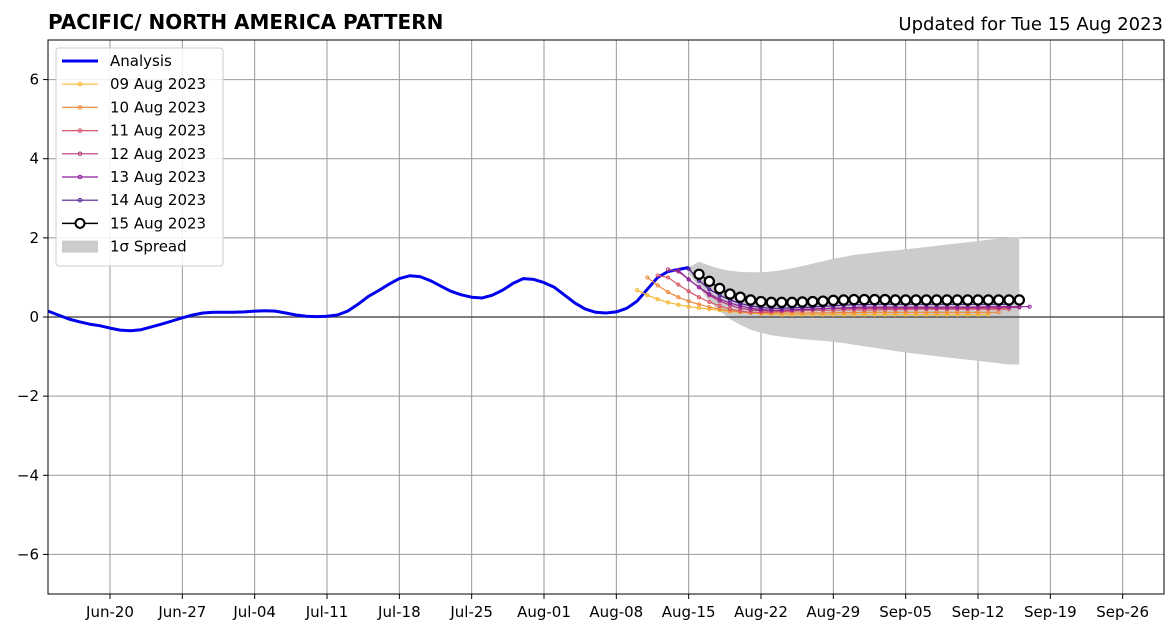  I want to click on analysis-line, so click(368, 299).